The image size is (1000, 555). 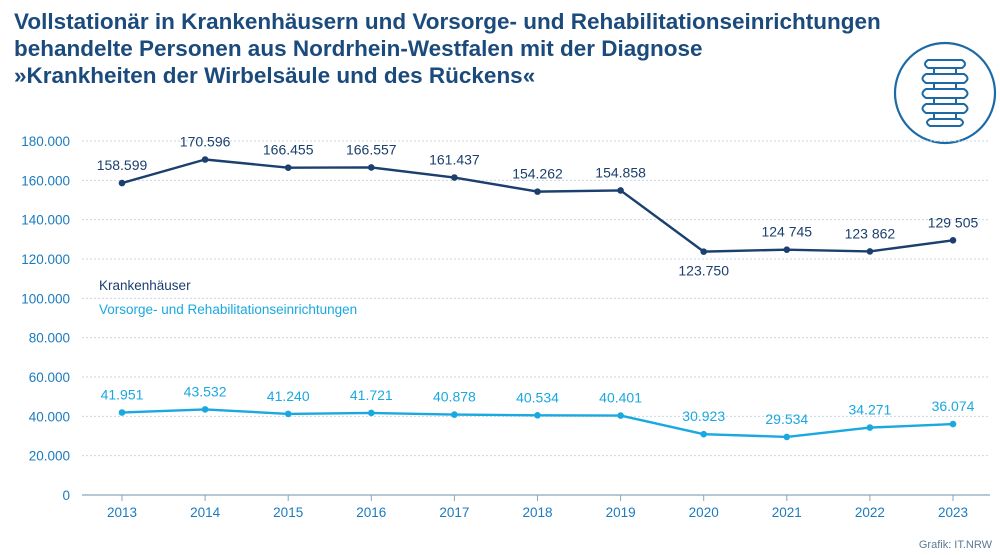 I want to click on y-tick-label: 60.000, so click(x=49, y=377).